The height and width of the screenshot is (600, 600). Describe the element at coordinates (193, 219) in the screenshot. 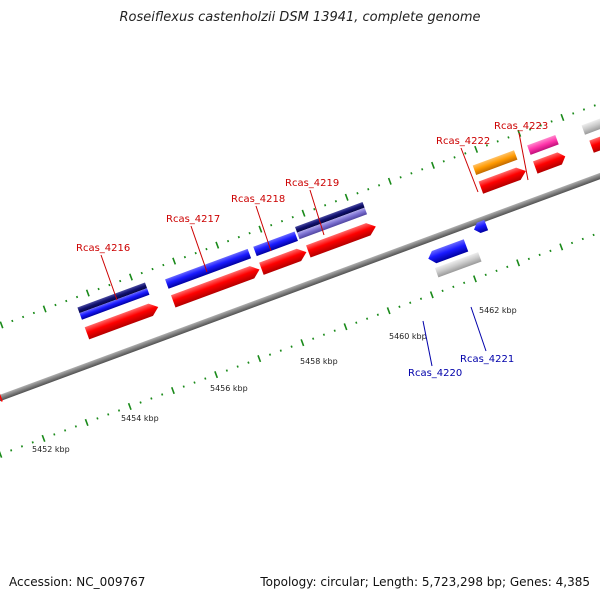

I see `label-rcas-4217: Rcas_4217` at that location.